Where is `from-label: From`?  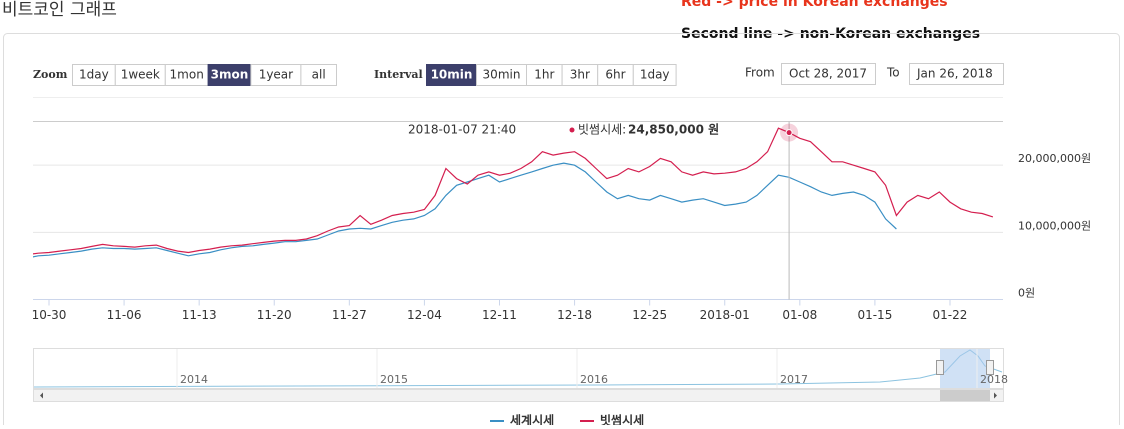
from-label: From is located at coordinates (760, 73).